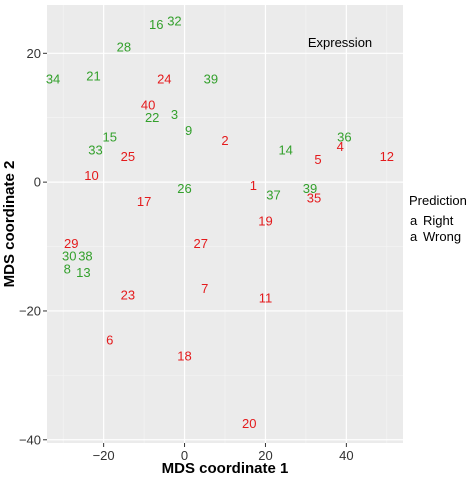  What do you see at coordinates (340, 42) in the screenshot?
I see `chart-annotation: Expression` at bounding box center [340, 42].